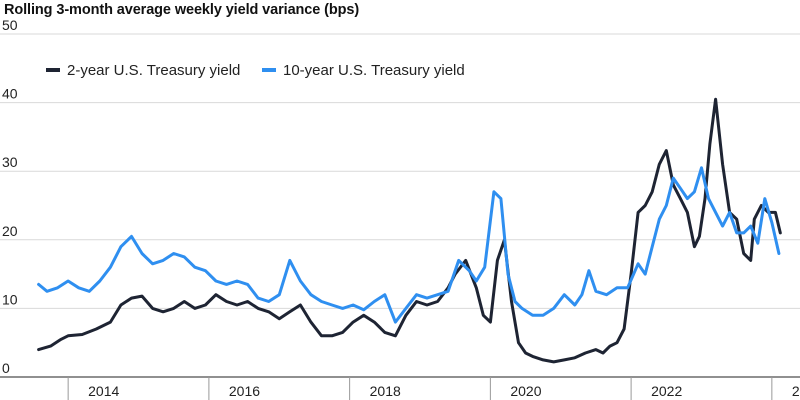 The height and width of the screenshot is (400, 800). Describe the element at coordinates (666, 391) in the screenshot. I see `x-tick-label: 2022` at that location.